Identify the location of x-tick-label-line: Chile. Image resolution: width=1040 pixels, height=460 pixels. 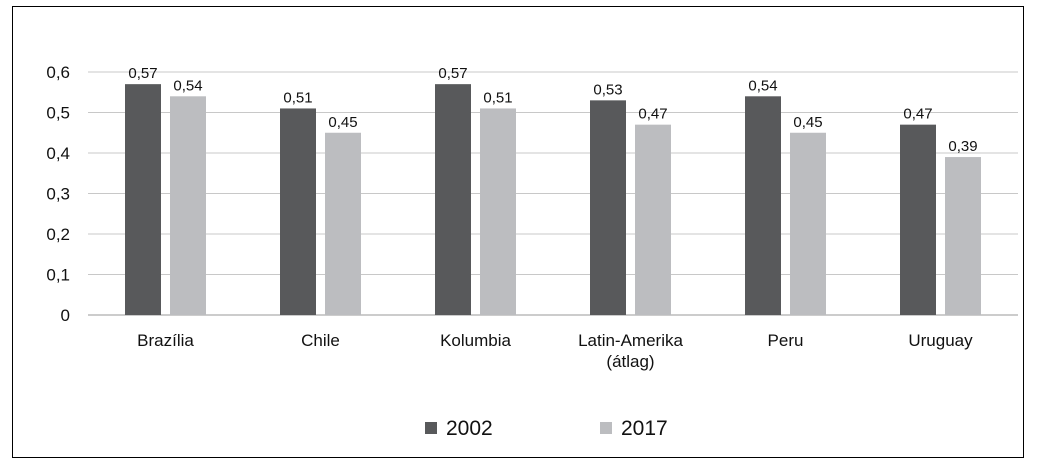
(320, 340).